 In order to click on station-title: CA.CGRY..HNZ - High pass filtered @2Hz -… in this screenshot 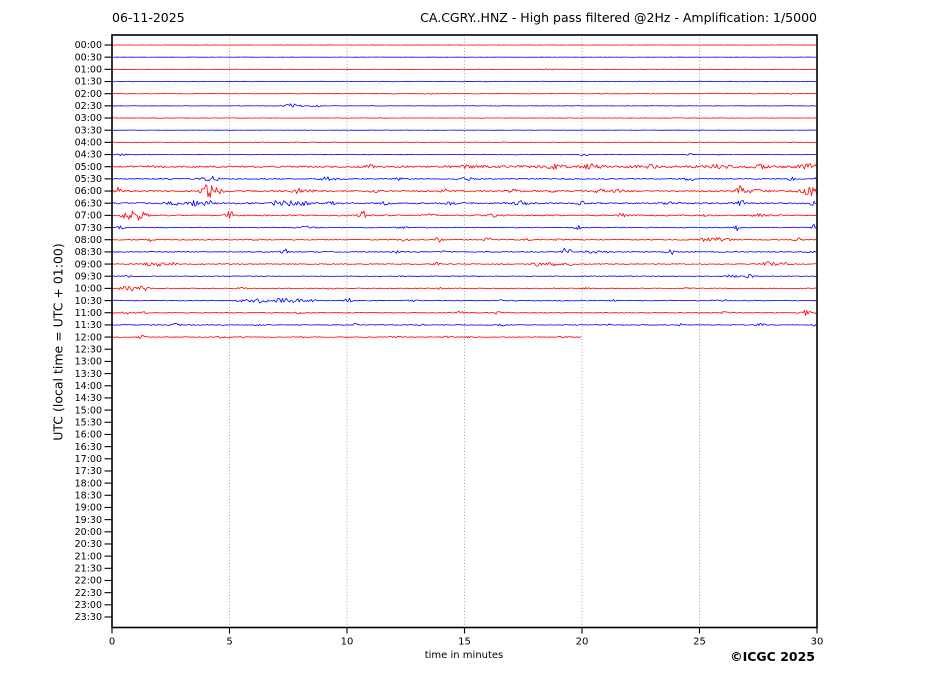, I will do `click(618, 17)`.